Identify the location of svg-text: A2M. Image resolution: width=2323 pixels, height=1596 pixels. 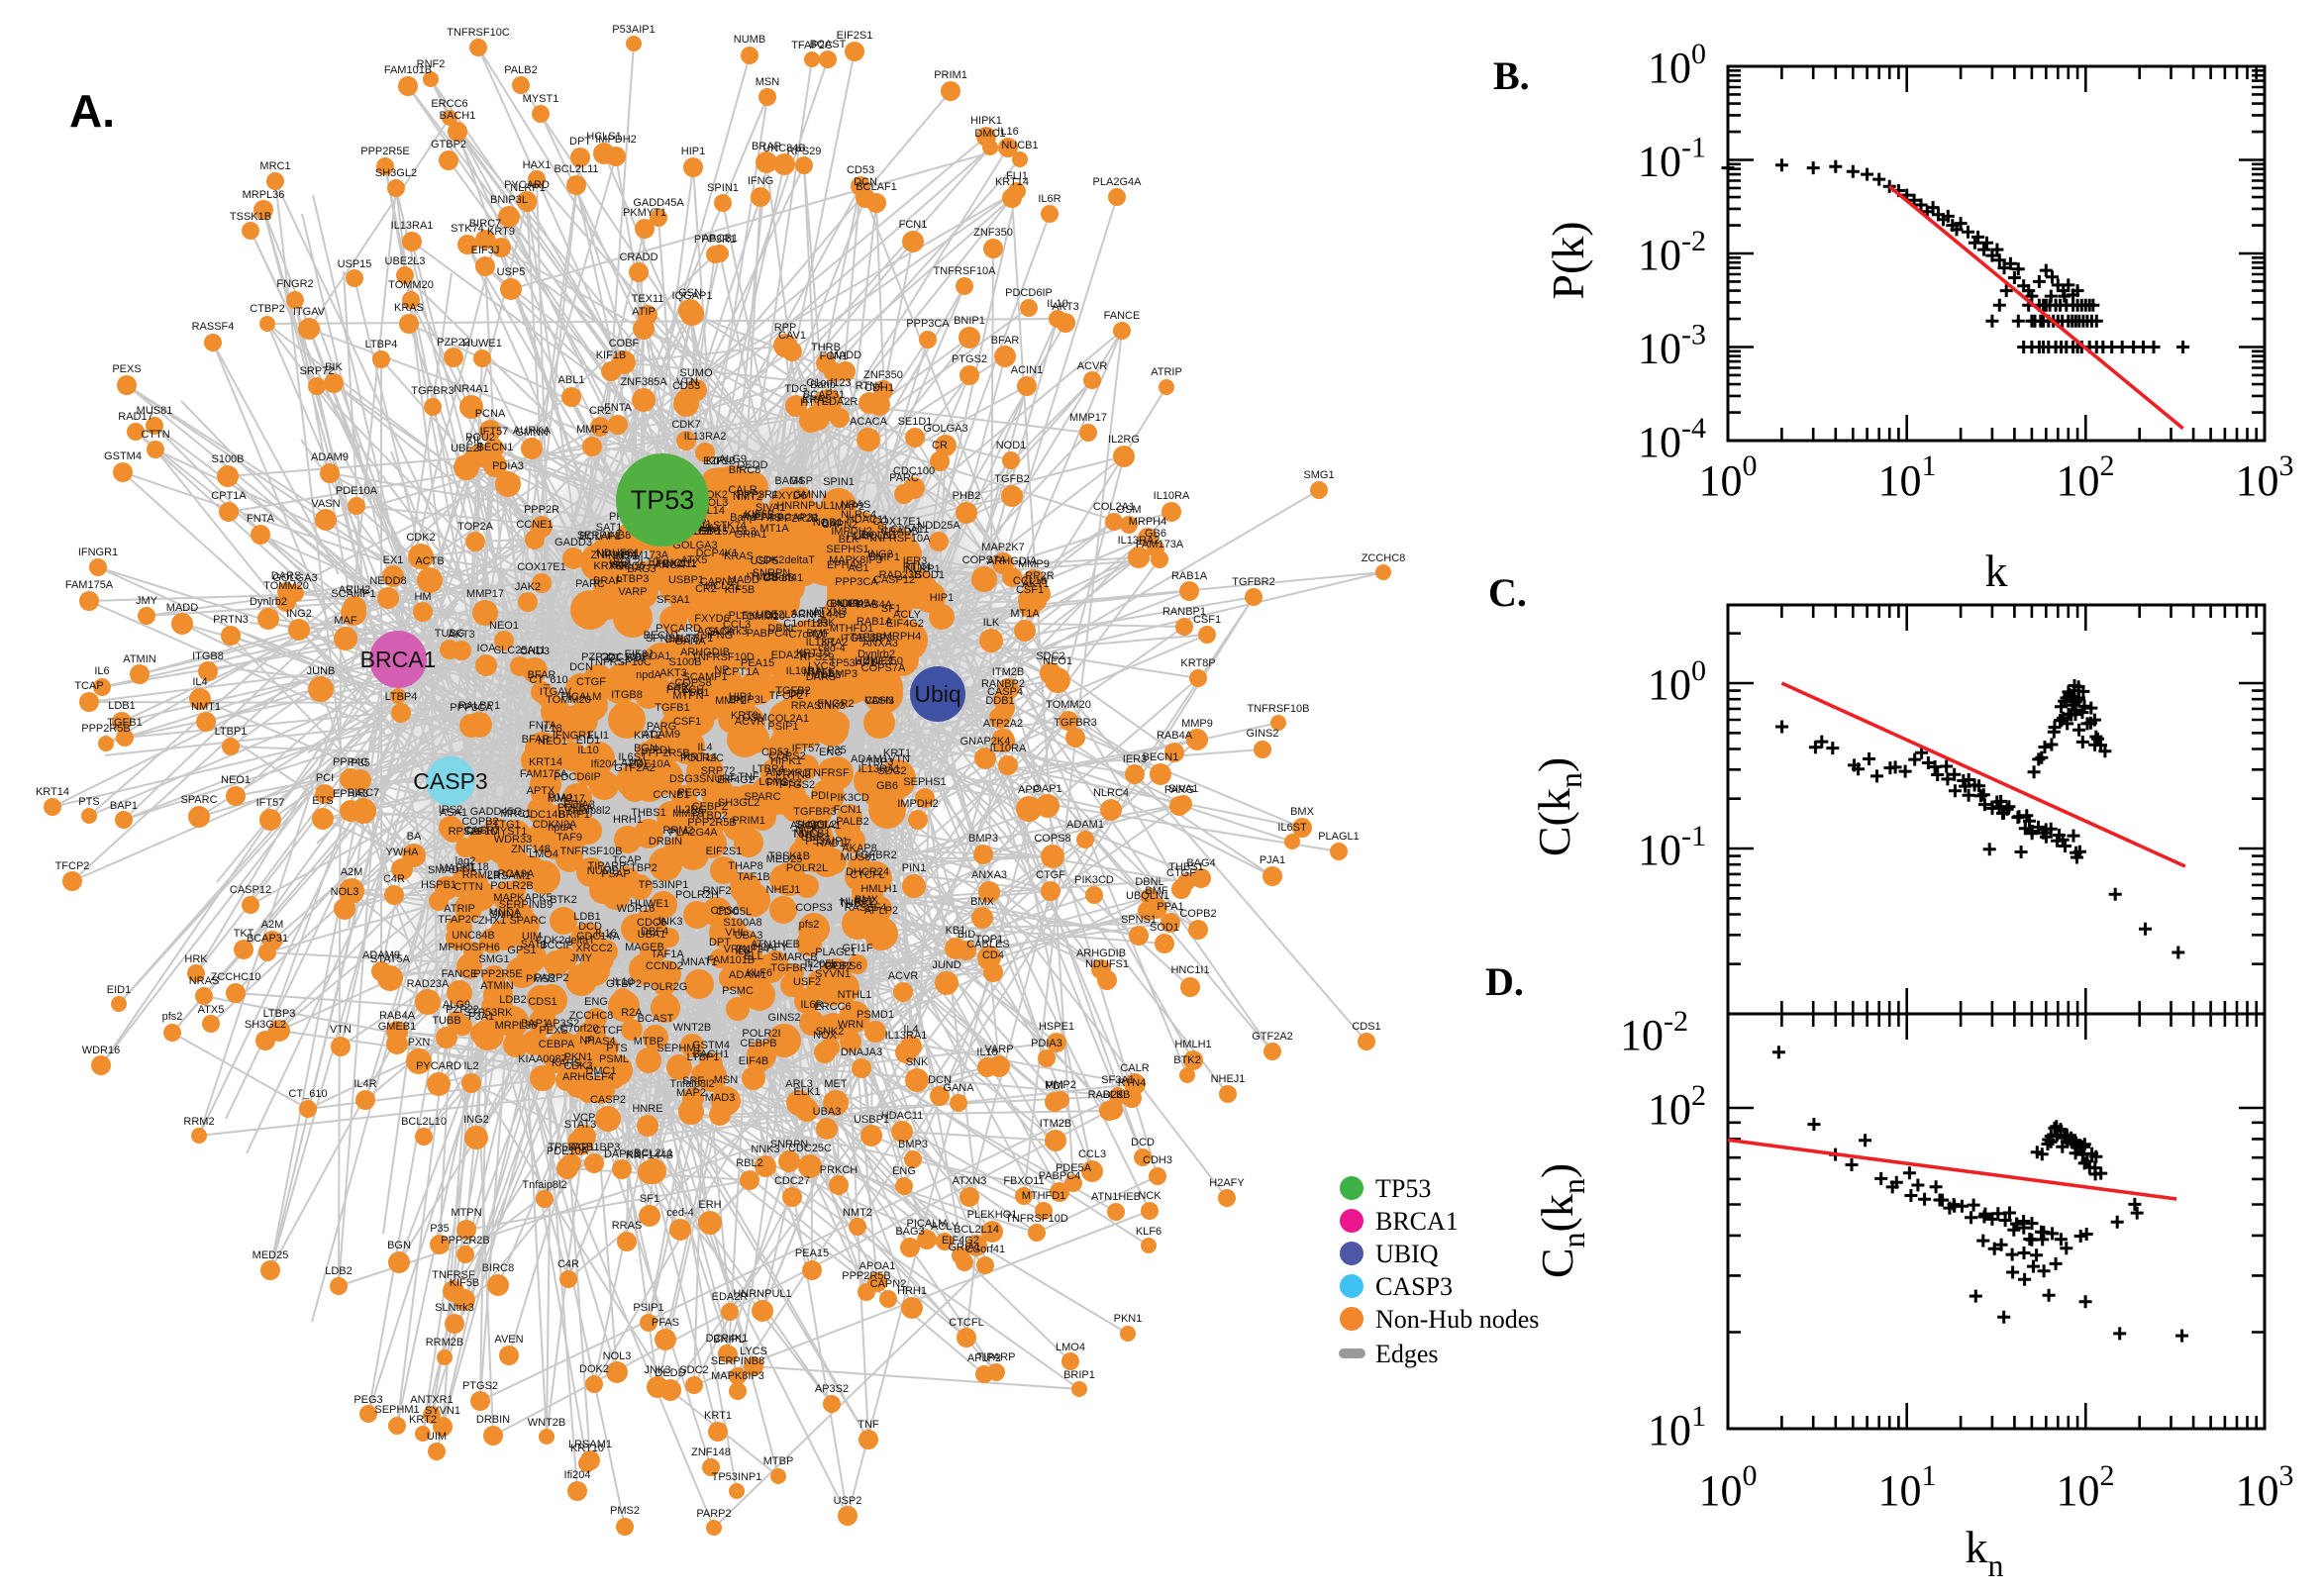
(352, 872).